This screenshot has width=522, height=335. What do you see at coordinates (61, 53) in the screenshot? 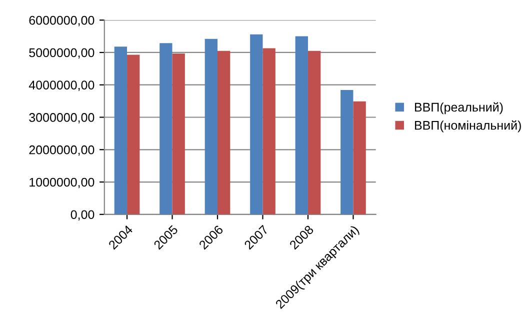
I see `y-tick-label: 5000000,00` at bounding box center [61, 53].